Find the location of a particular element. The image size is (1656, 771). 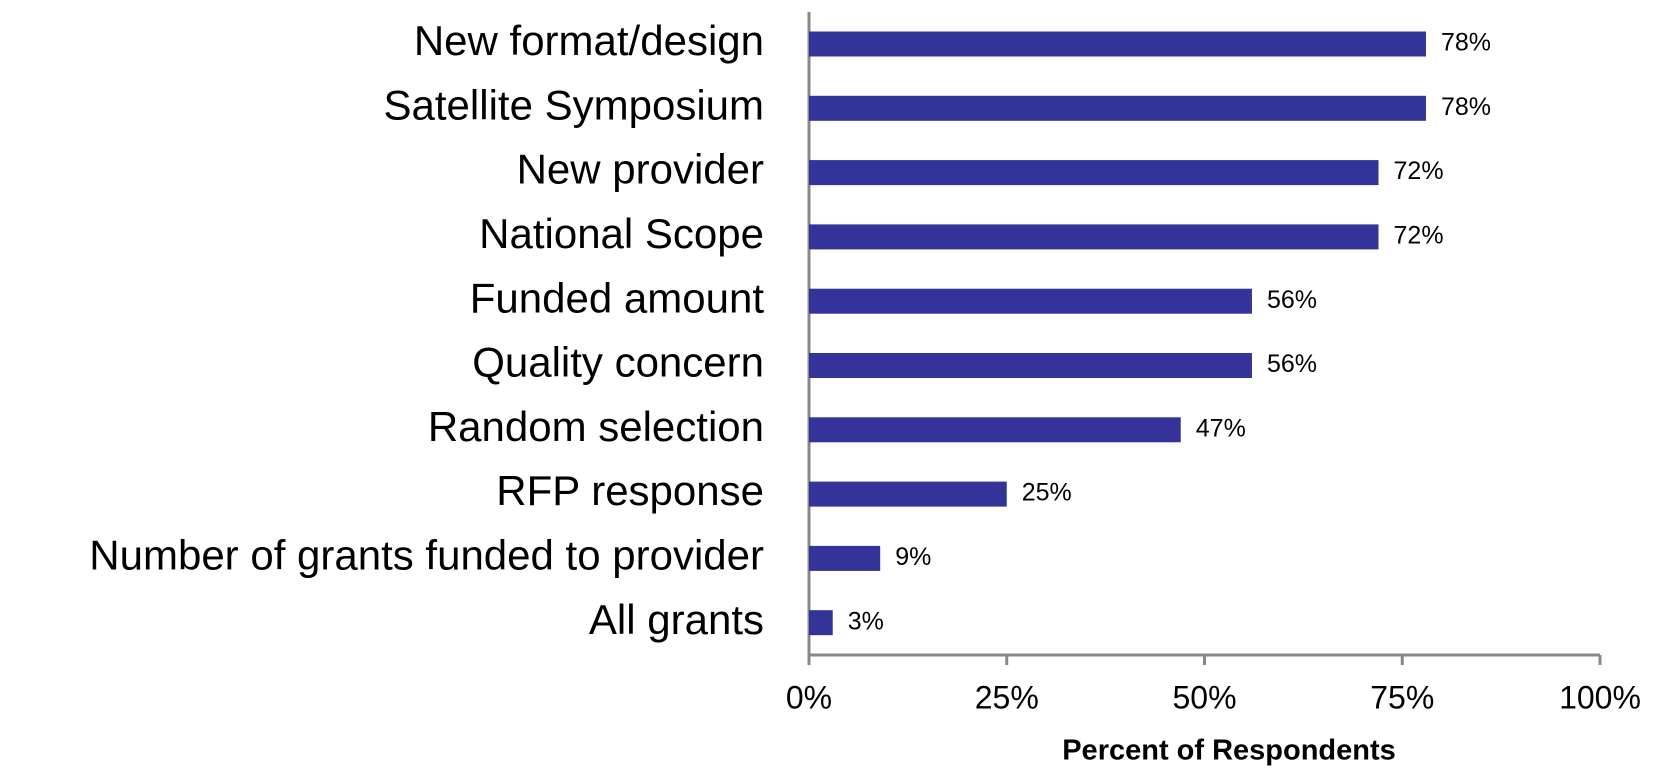

data-label: 47% is located at coordinates (1221, 428).